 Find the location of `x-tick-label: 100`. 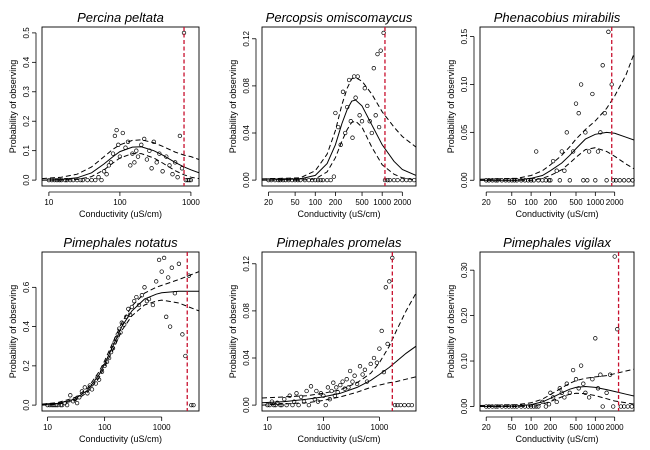

x-tick-label: 100 is located at coordinates (105, 427).